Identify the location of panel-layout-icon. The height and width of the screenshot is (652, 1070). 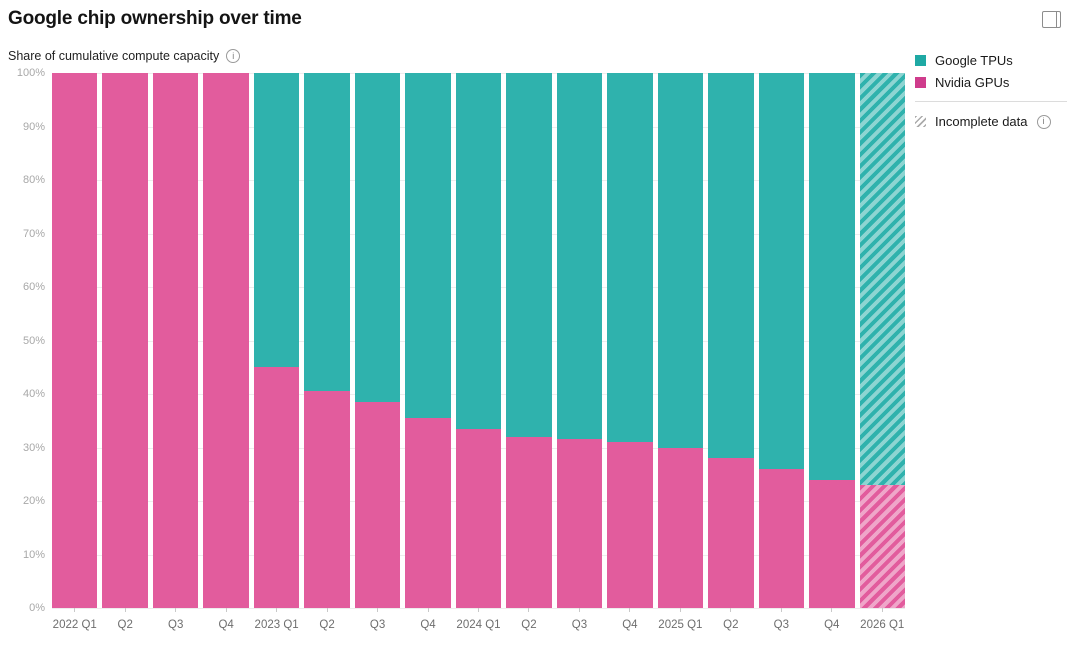
(1051, 19).